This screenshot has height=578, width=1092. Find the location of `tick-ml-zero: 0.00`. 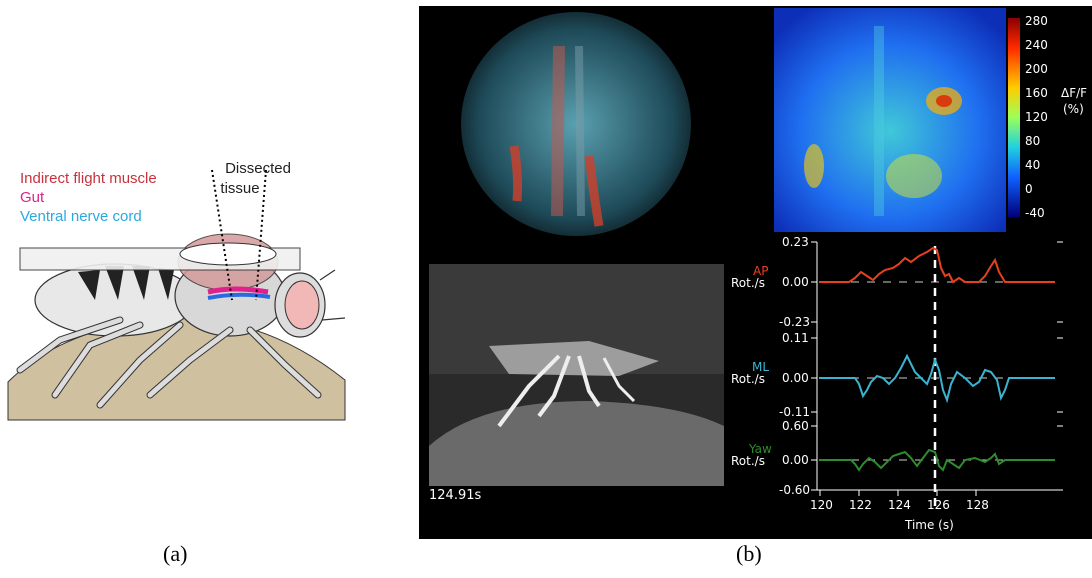

tick-ml-zero: 0.00 is located at coordinates (795, 378).